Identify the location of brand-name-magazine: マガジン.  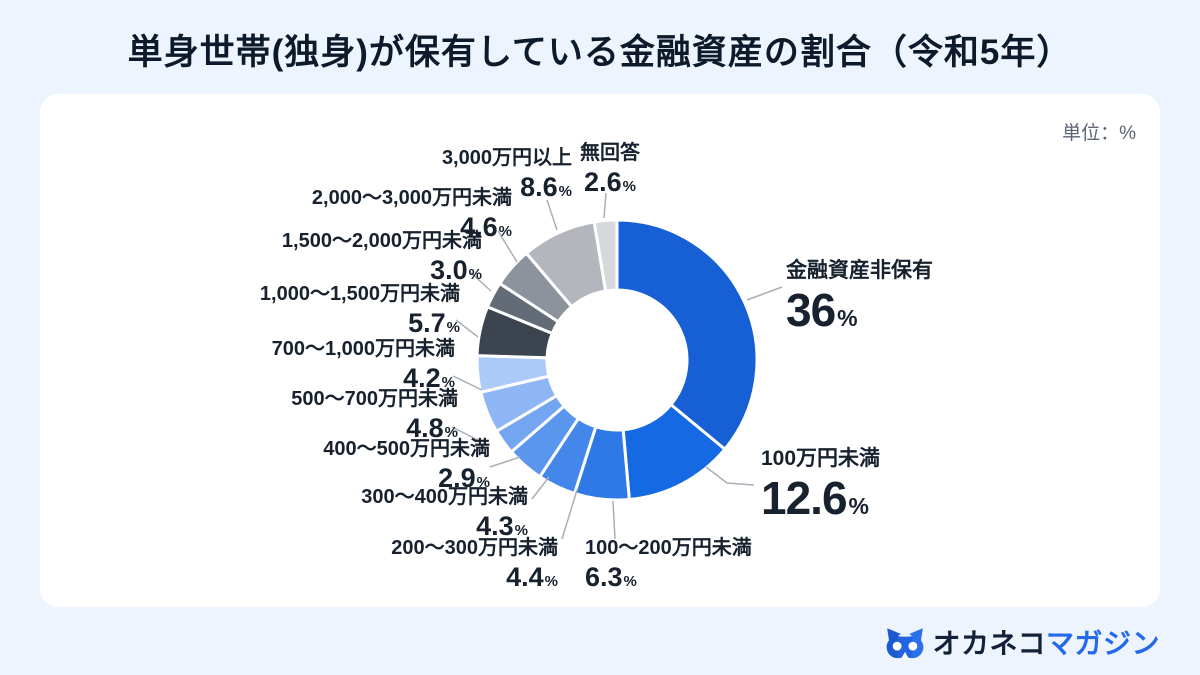
(1102, 643).